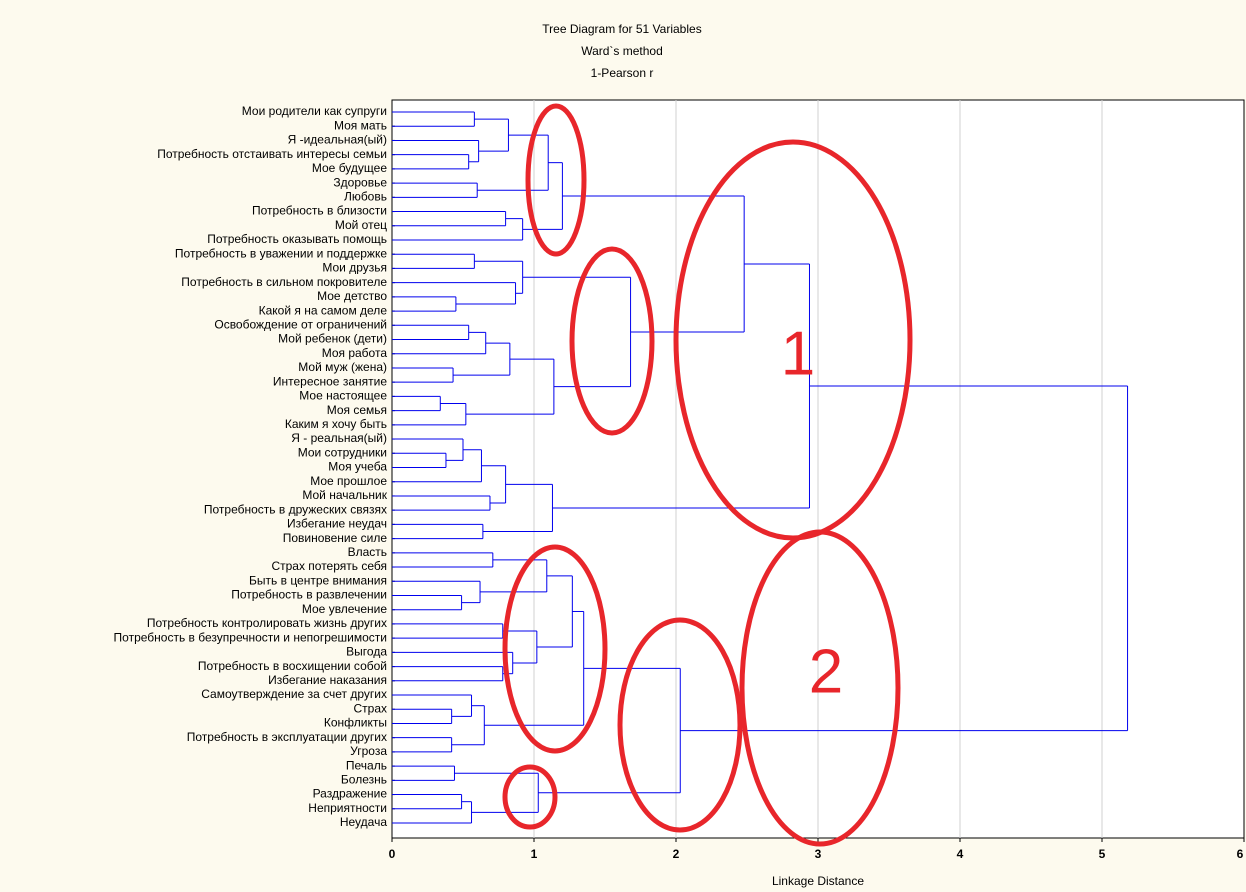 This screenshot has height=892, width=1246. I want to click on leaf-label: Мое будущее, so click(349, 168).